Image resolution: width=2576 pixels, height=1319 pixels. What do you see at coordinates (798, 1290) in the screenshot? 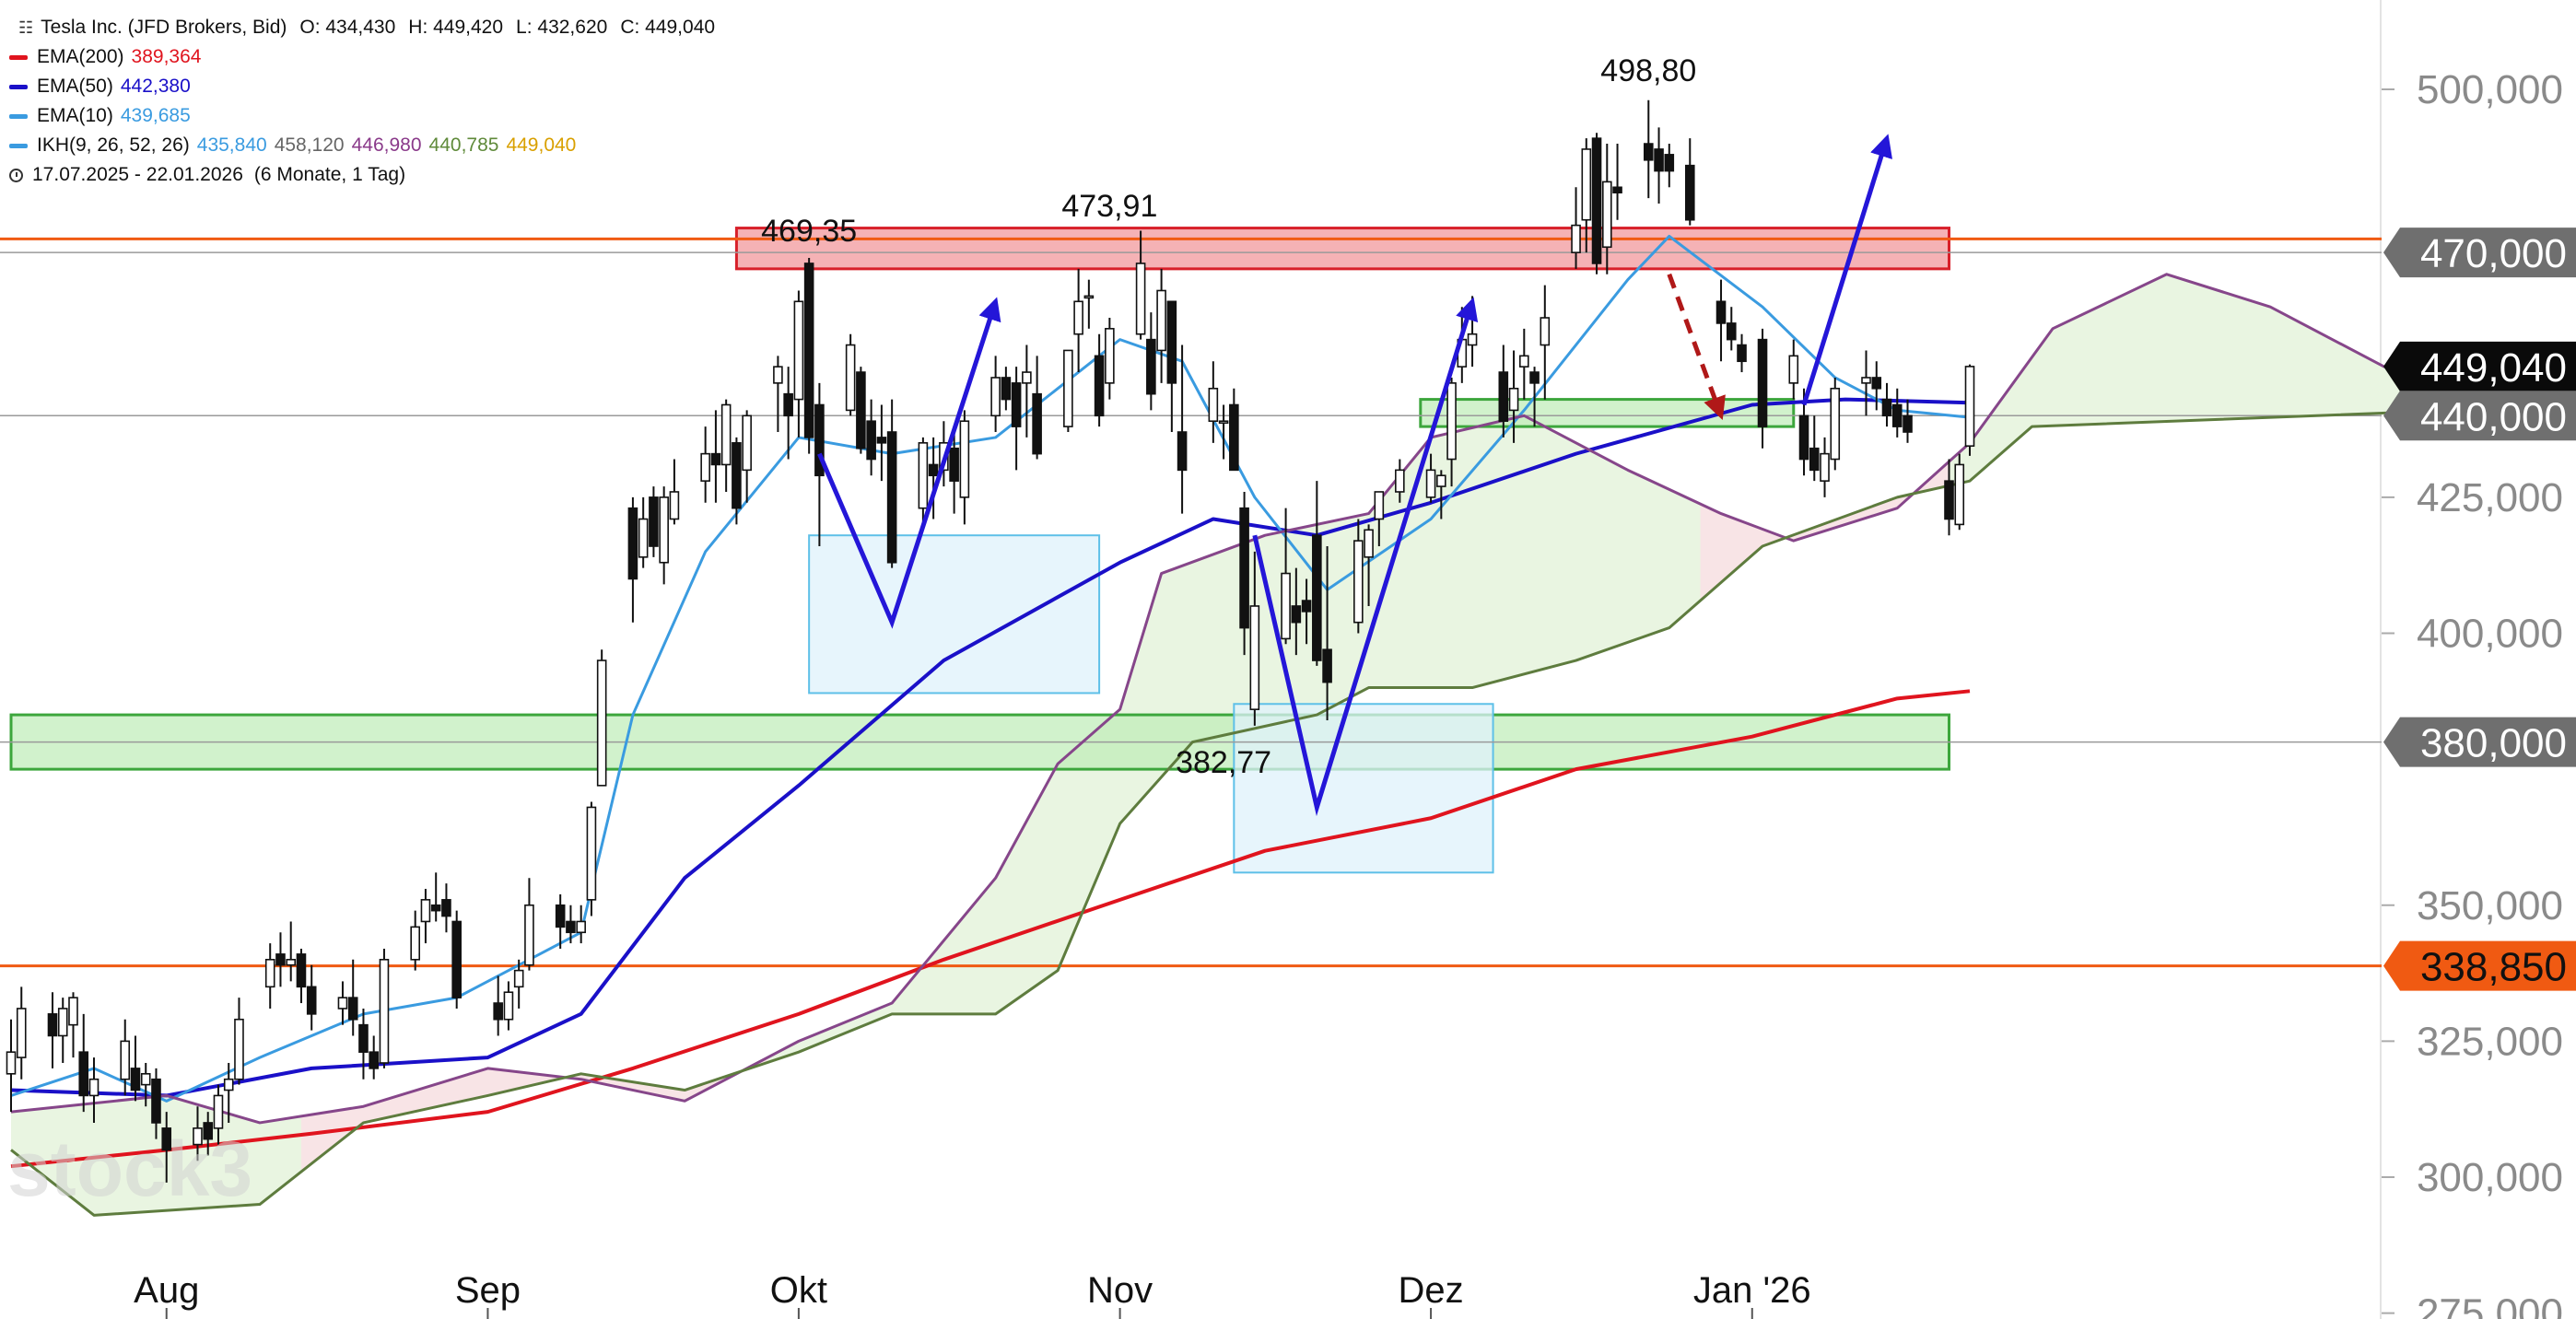
I see `x-tick-label: Okt` at bounding box center [798, 1290].